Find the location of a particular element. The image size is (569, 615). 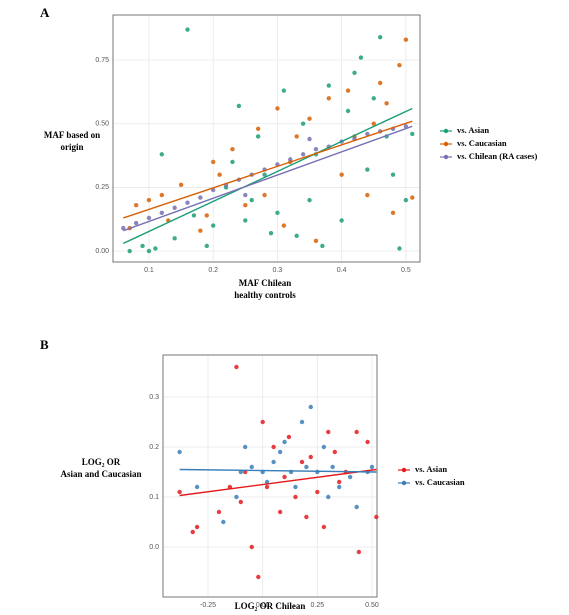

y-tick-label: 0.00 is located at coordinates (102, 251).